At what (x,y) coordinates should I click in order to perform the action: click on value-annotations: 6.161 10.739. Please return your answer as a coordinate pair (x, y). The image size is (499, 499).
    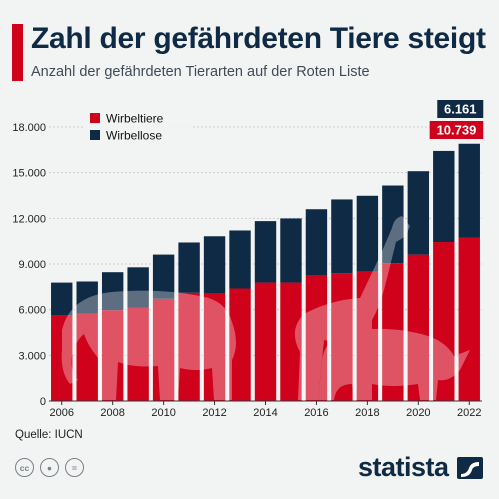
    Looking at the image, I should click on (456, 119).